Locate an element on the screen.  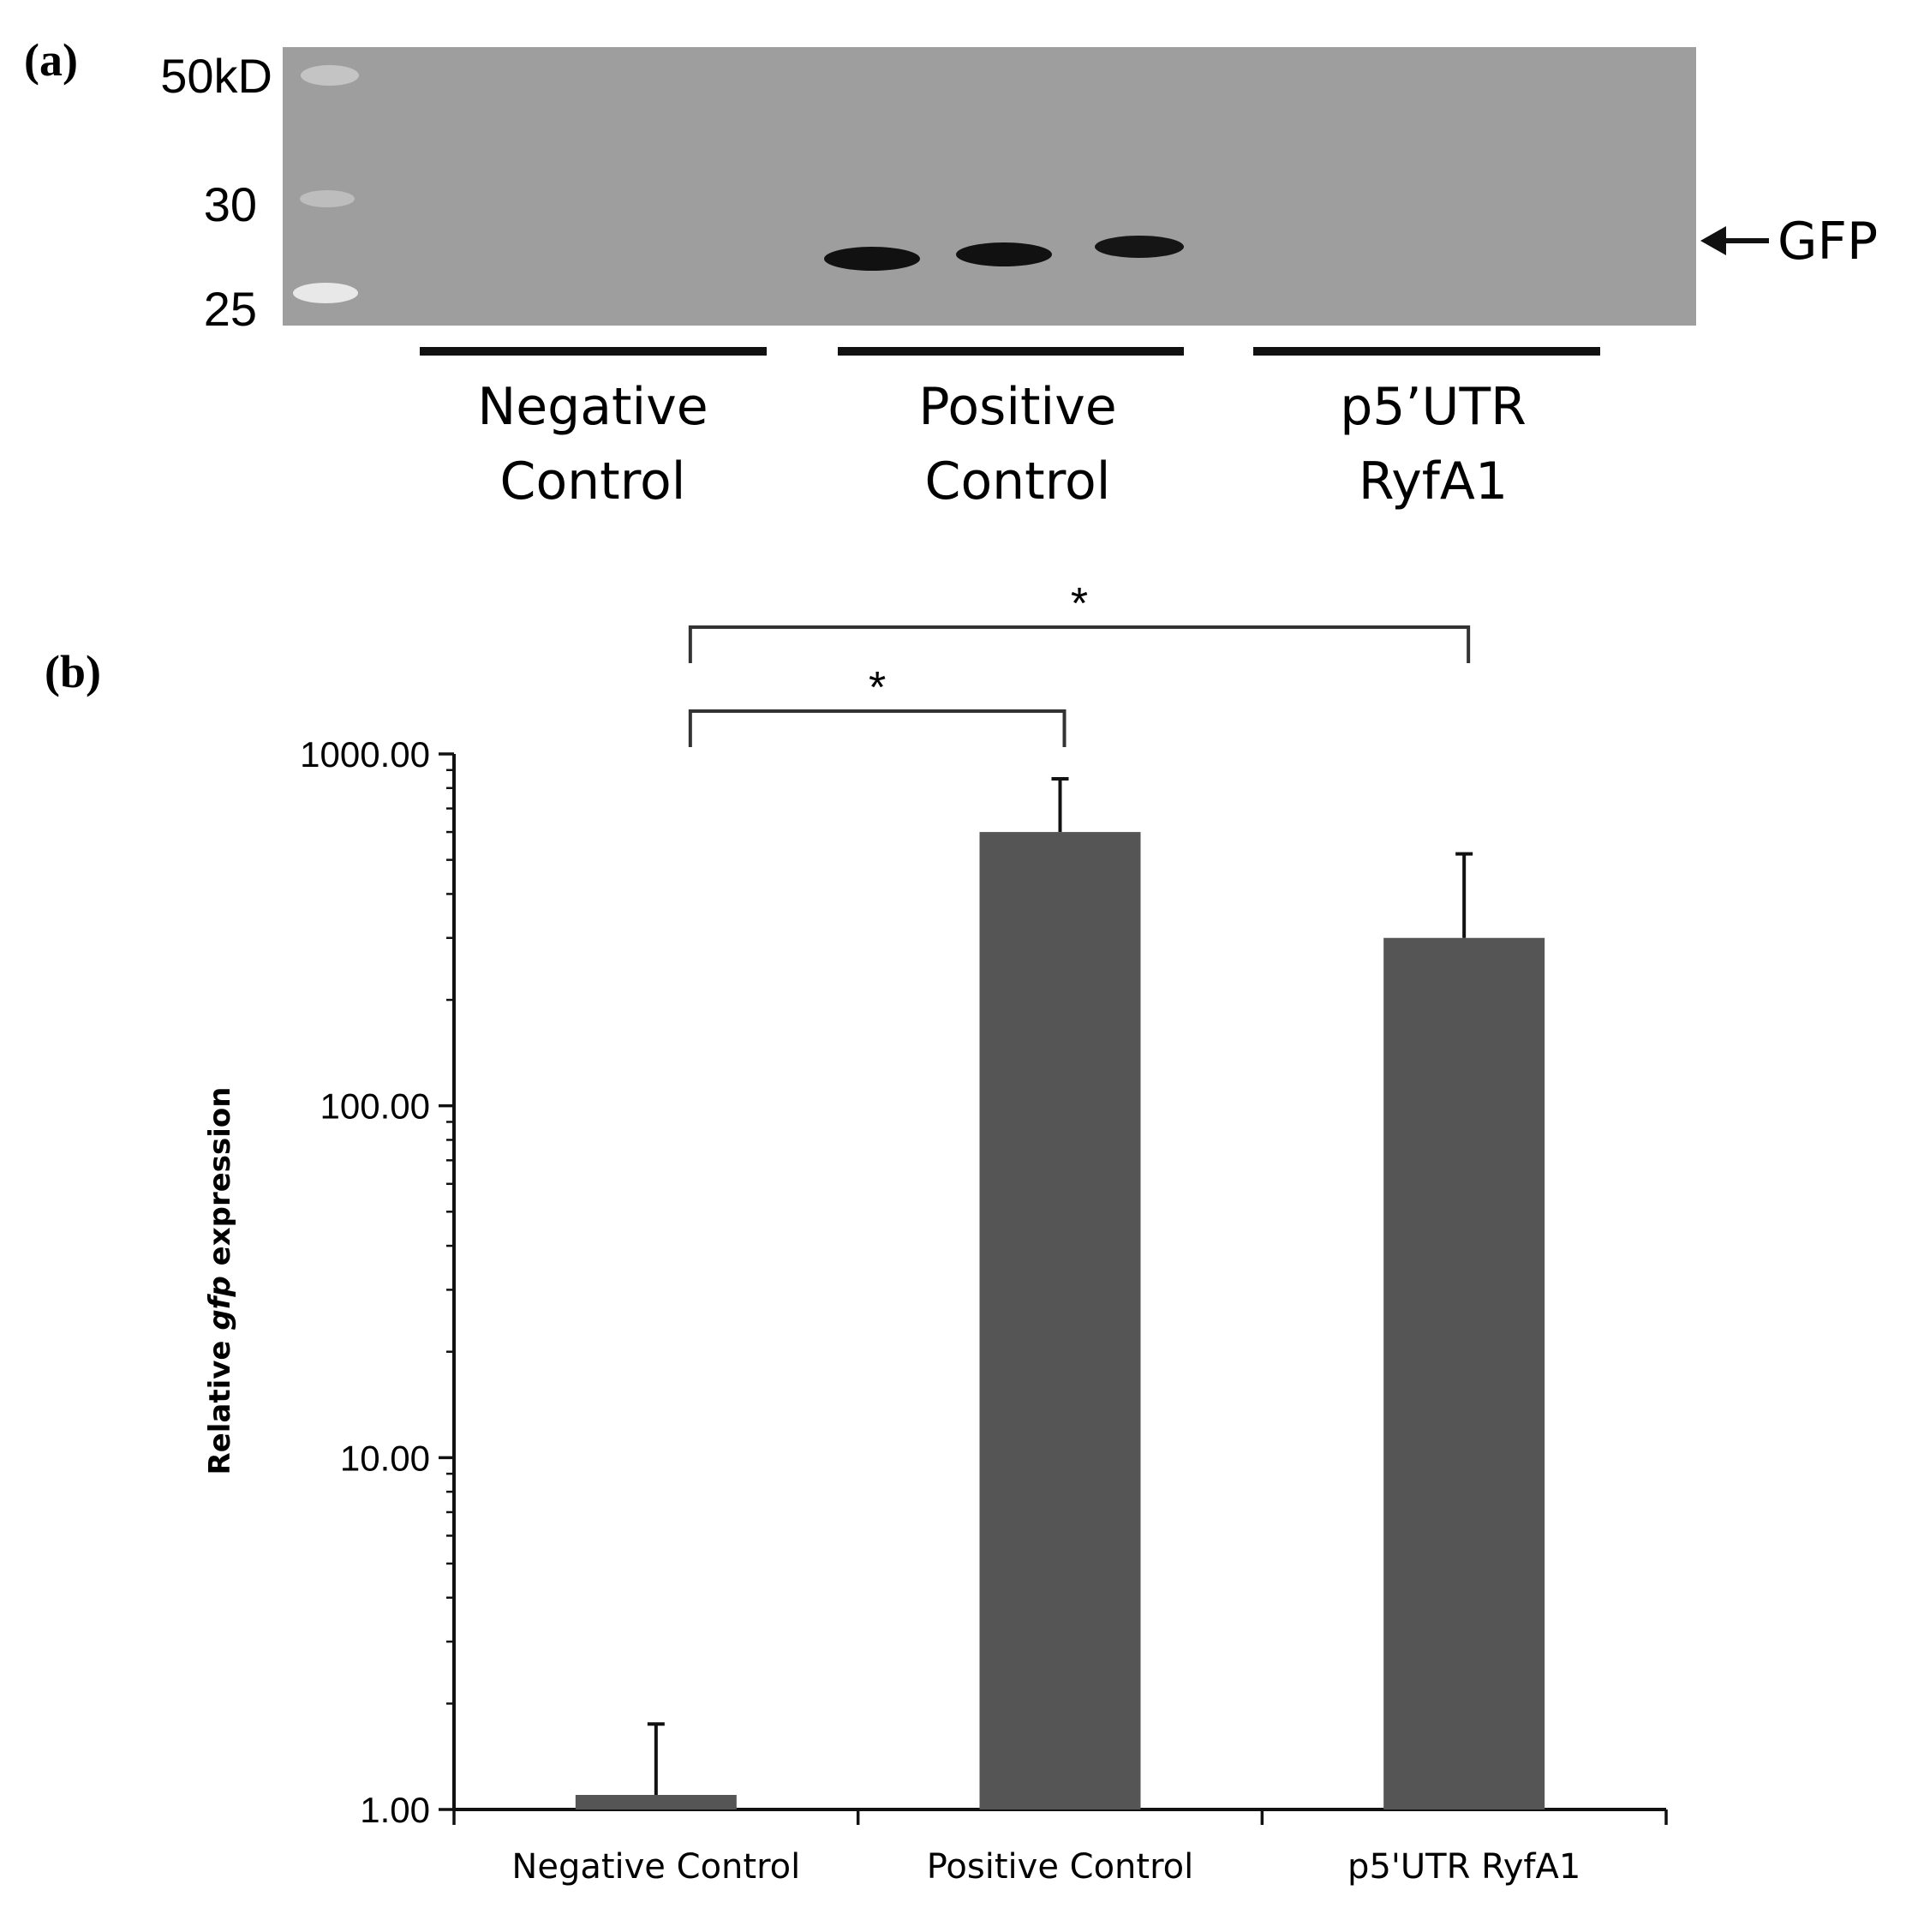
group-label-p5utr-line2: RyfA1 is located at coordinates (1433, 481).